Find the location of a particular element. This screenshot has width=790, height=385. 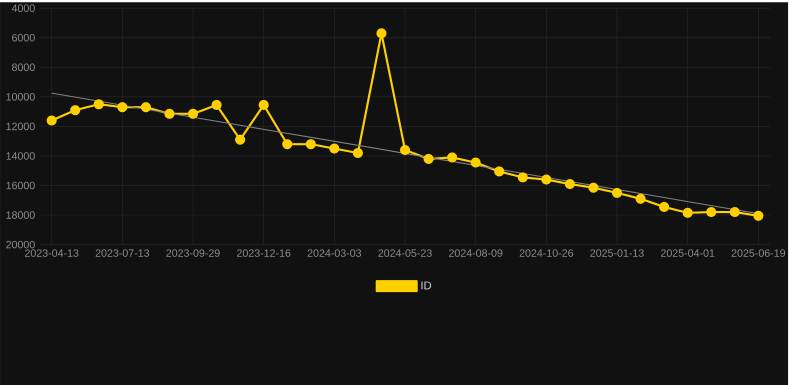

y-tick-label: 8000 is located at coordinates (23, 67).